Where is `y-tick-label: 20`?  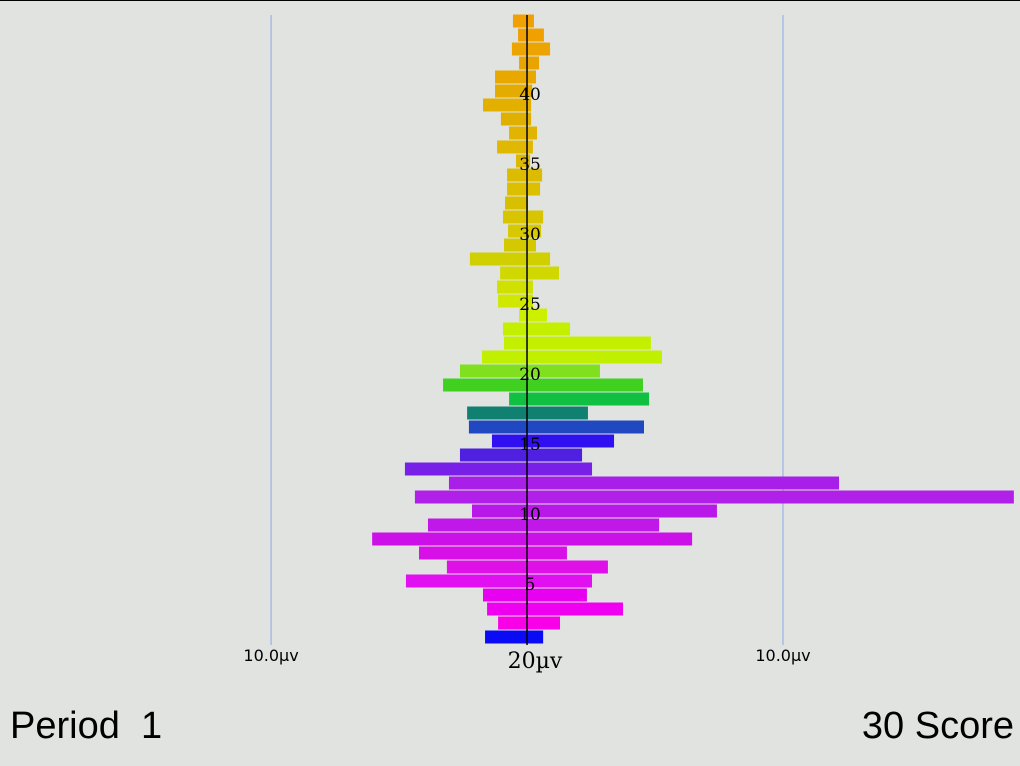 y-tick-label: 20 is located at coordinates (530, 375).